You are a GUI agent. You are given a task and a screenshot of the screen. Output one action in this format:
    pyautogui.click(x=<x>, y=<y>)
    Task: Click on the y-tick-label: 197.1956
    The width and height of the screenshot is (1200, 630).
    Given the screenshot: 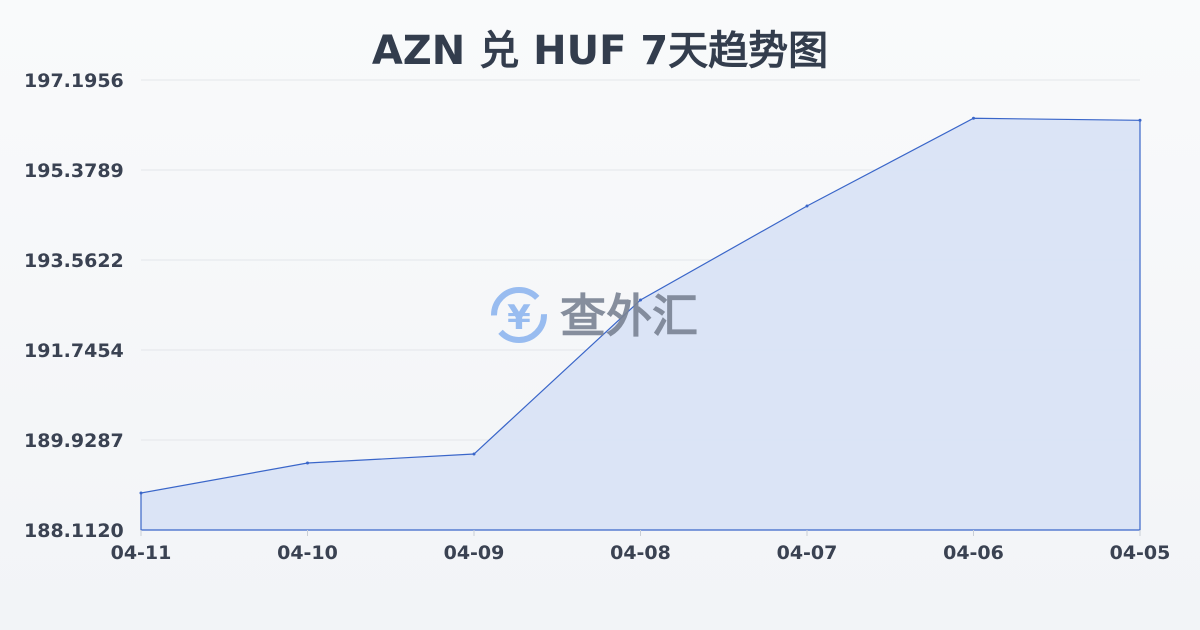 What is the action you would take?
    pyautogui.click(x=74, y=81)
    